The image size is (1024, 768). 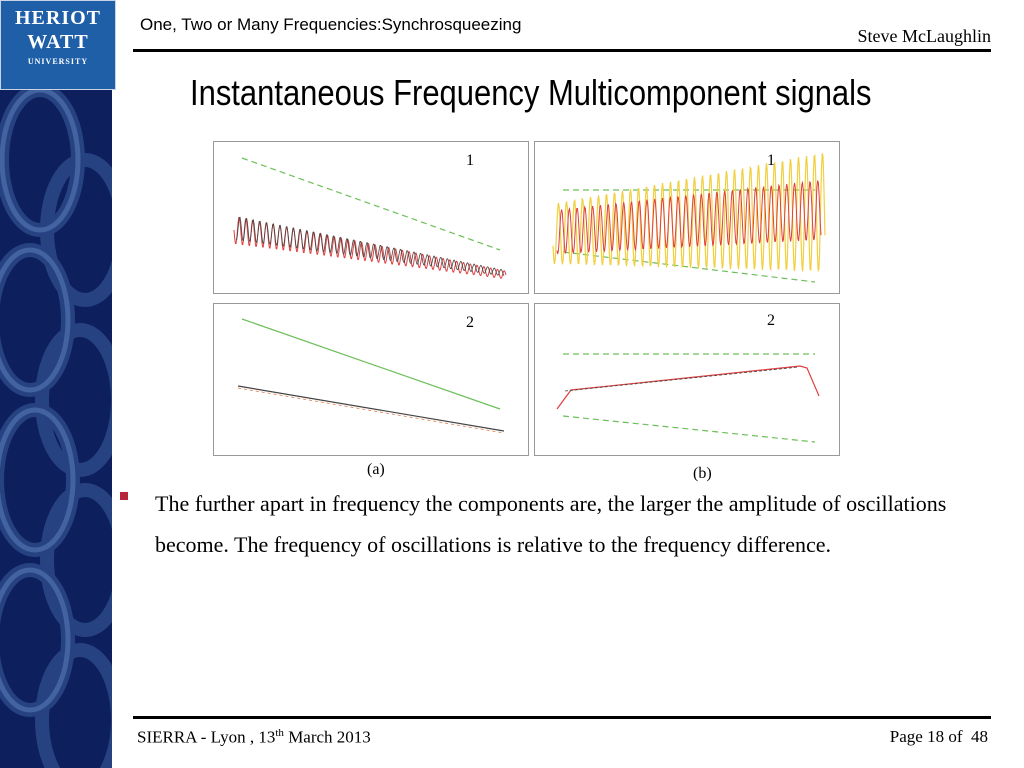 I want to click on page-number: Page 18 of 48, so click(x=939, y=737).